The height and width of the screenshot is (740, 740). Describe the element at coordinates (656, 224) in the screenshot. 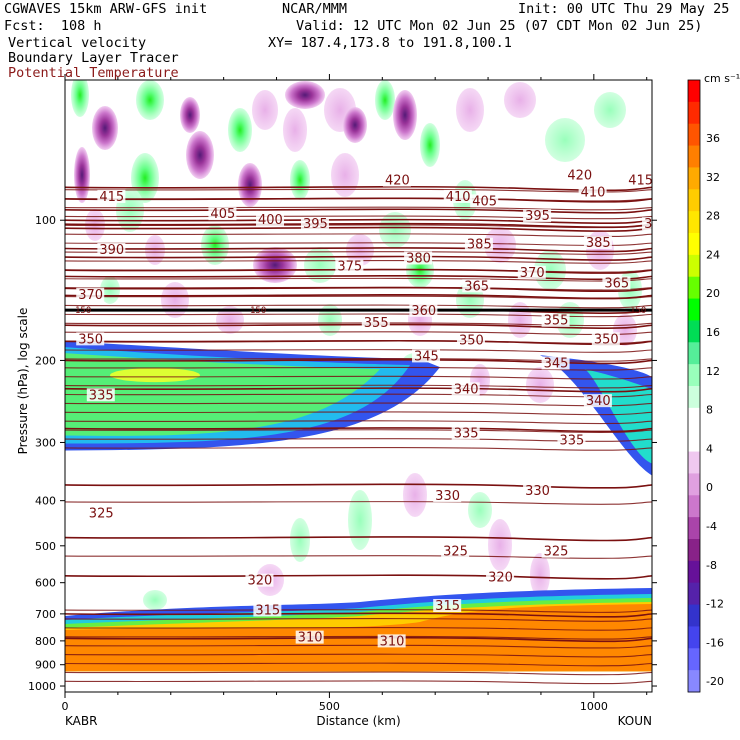

I see `theta-label-390: 390` at that location.